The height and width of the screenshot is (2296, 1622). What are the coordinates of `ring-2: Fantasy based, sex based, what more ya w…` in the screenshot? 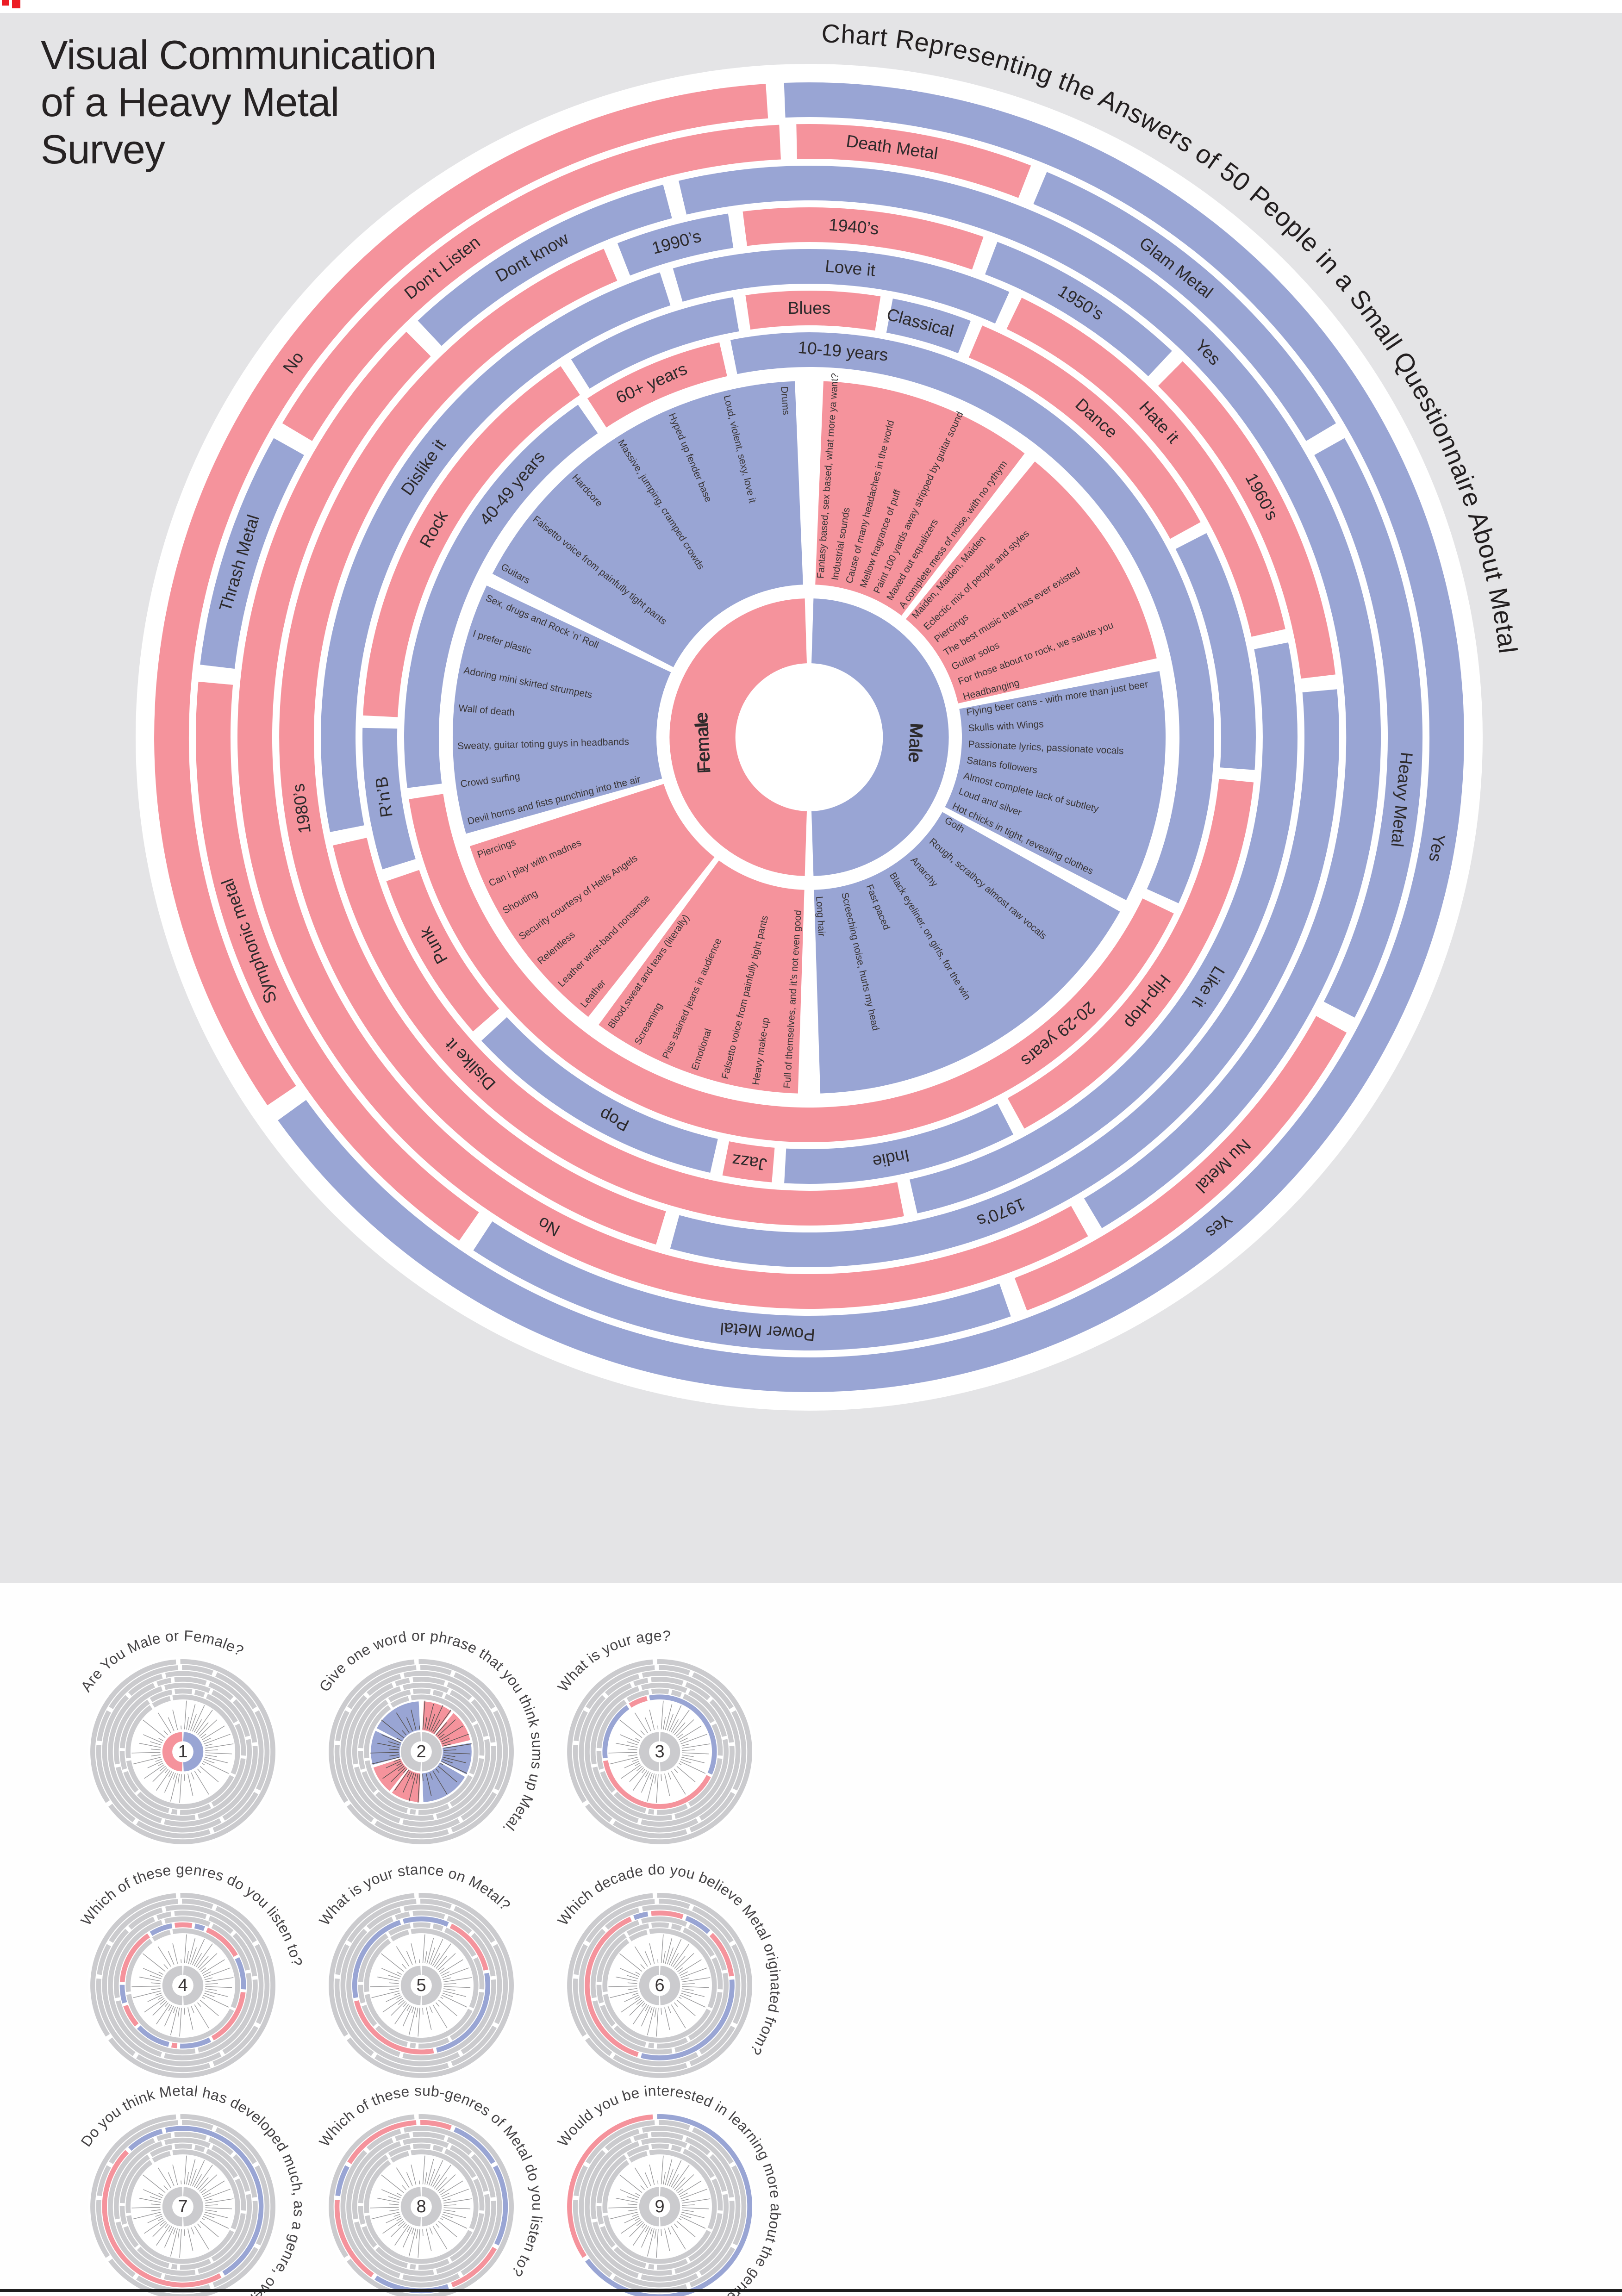 It's located at (809, 733).